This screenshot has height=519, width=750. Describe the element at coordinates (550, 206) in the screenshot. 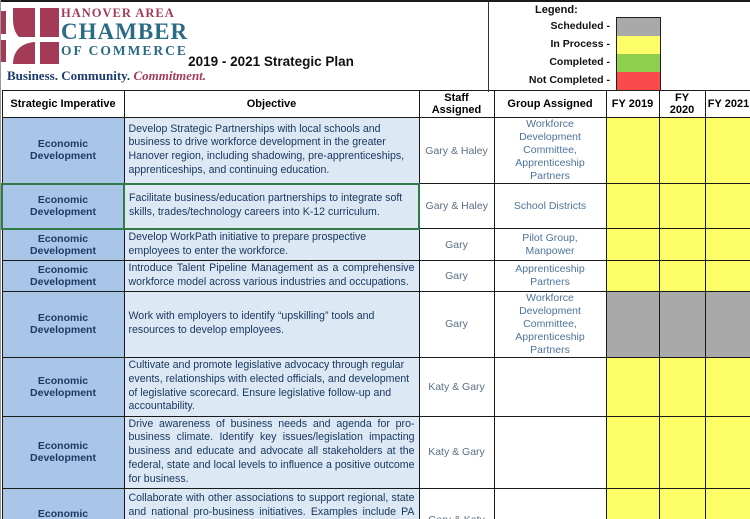

I see `group-cell: School Districts` at that location.